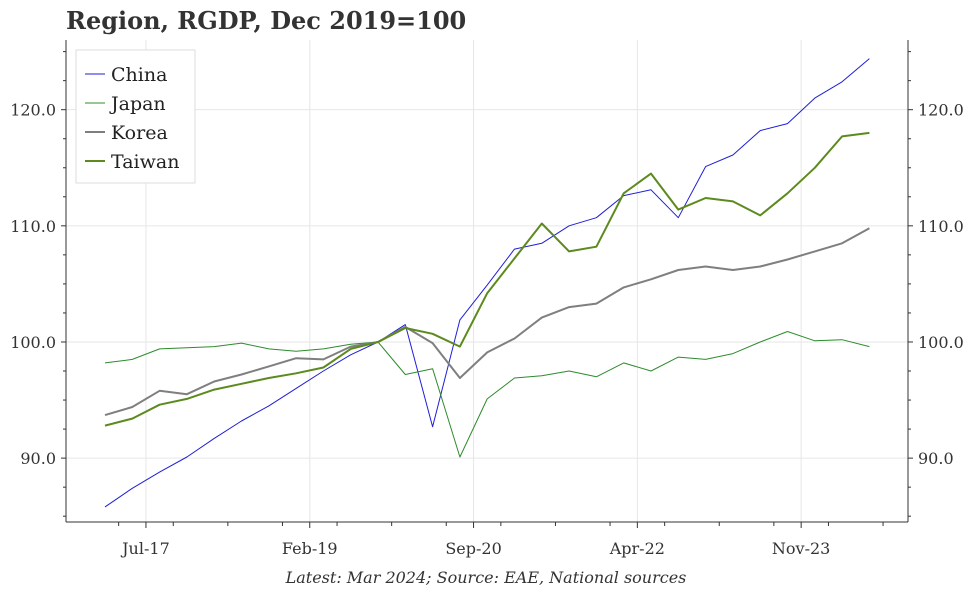 Image resolution: width=972 pixels, height=589 pixels. Describe the element at coordinates (145, 162) in the screenshot. I see `legend-label-taiwan: Taiwan` at that location.